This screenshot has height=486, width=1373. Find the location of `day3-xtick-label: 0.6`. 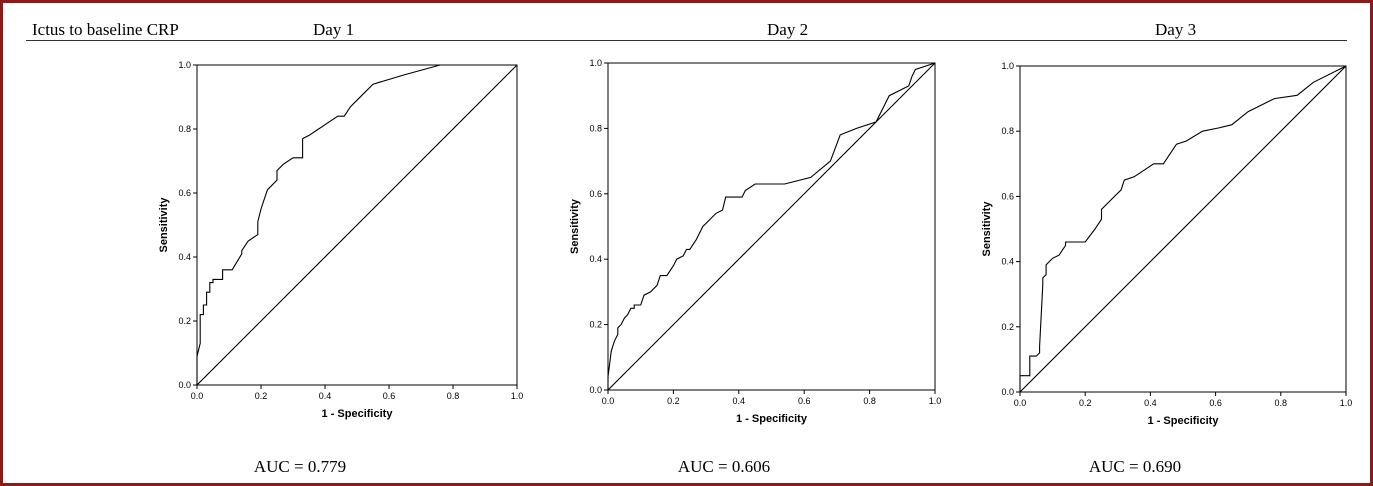

day3-xtick-label: 0.6 is located at coordinates (1215, 403).